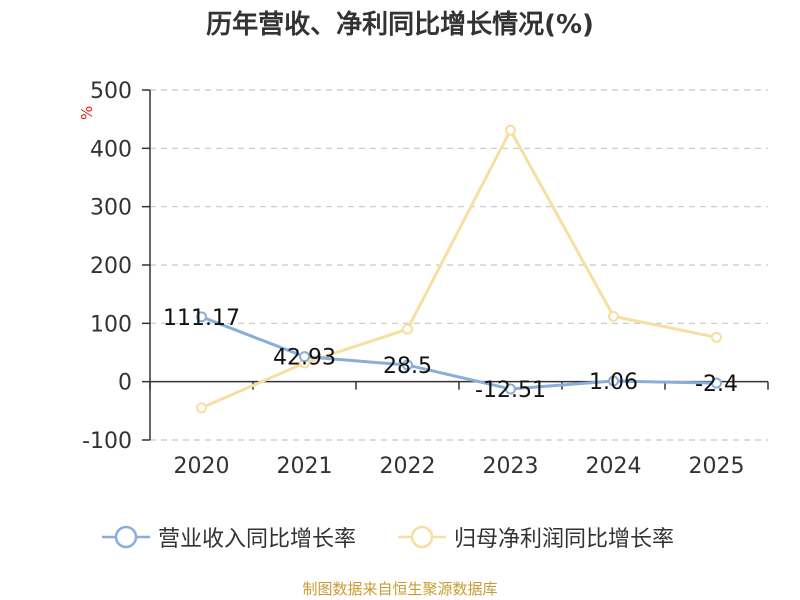 The image size is (800, 600). I want to click on y-axis-unit: %, so click(87, 112).